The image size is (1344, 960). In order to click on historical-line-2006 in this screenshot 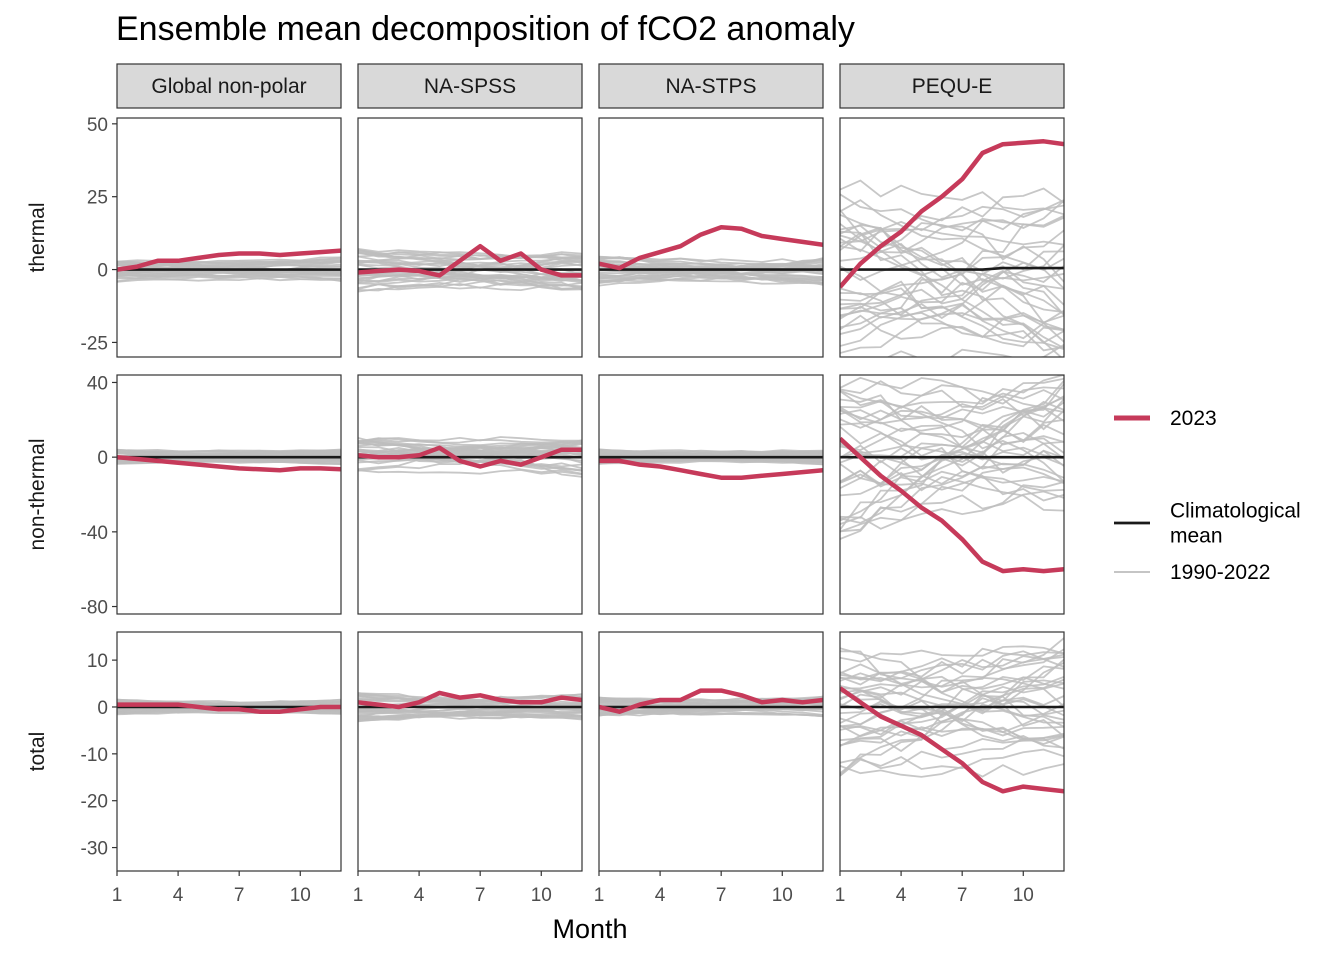, I will do `click(952, 694)`.